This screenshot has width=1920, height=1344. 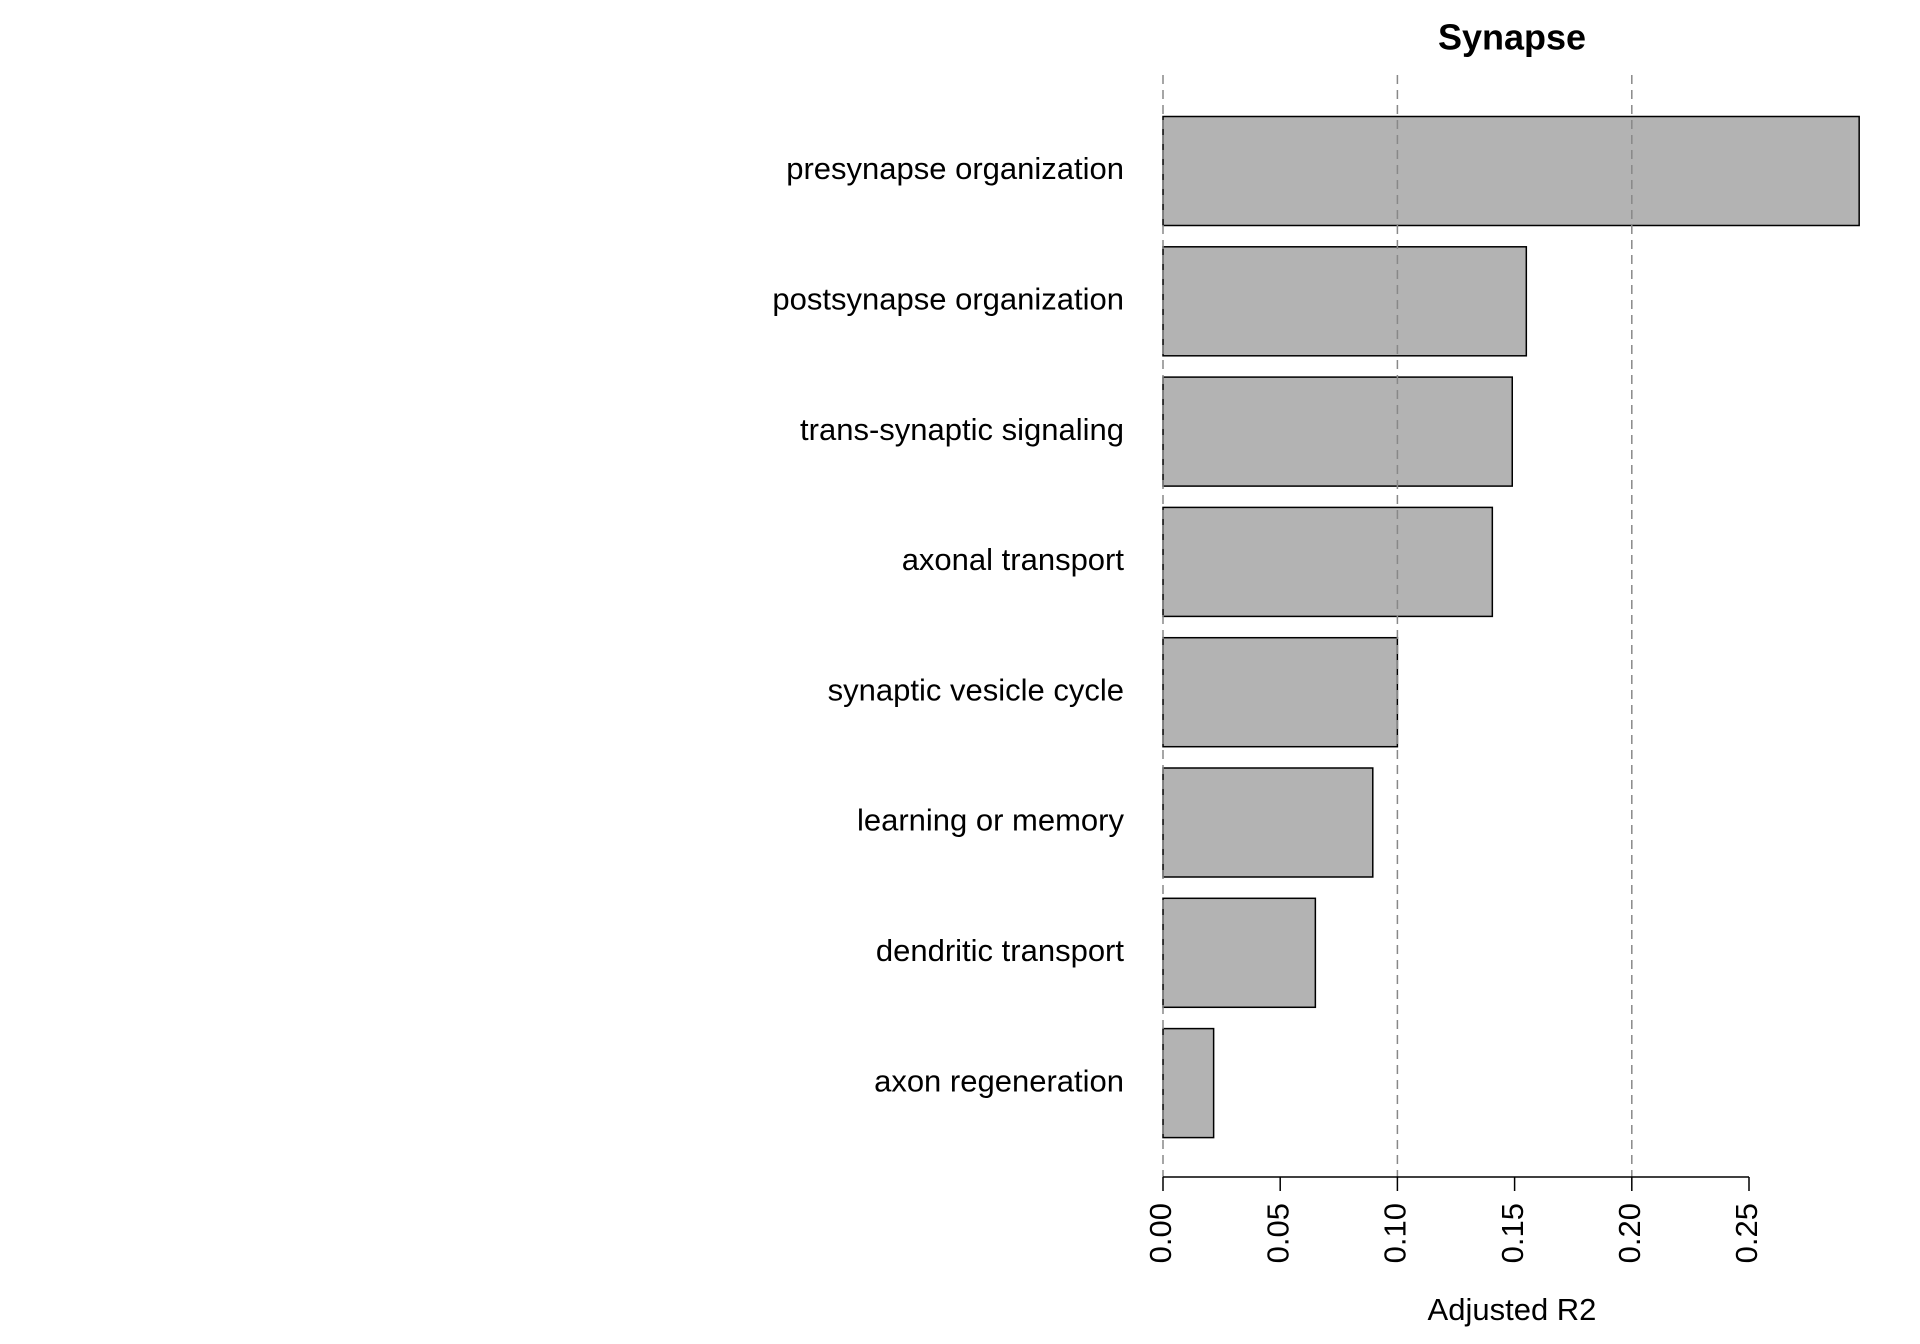 I want to click on x-tick-label: 0.05, so click(x=1277, y=1233).